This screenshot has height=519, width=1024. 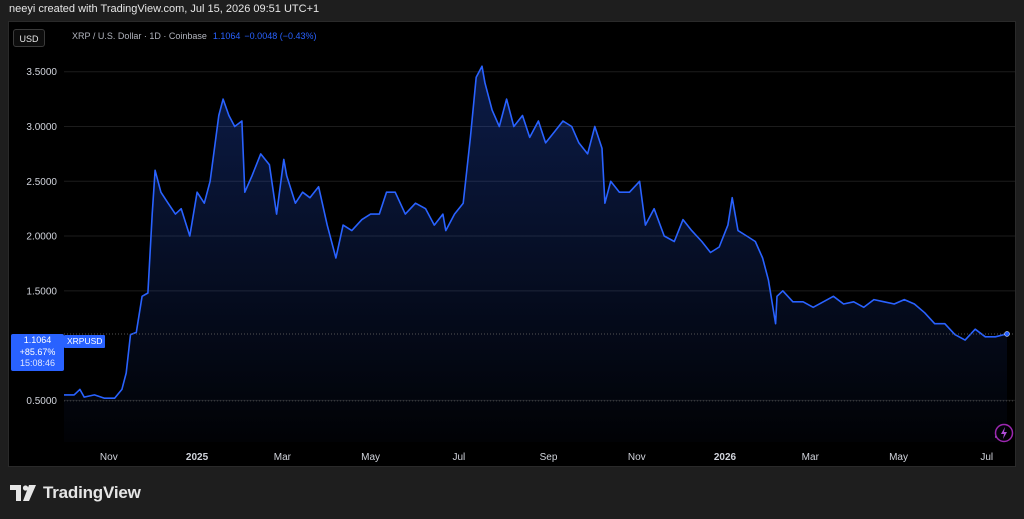 I want to click on last-price-percent: +85.67%, so click(x=37, y=351).